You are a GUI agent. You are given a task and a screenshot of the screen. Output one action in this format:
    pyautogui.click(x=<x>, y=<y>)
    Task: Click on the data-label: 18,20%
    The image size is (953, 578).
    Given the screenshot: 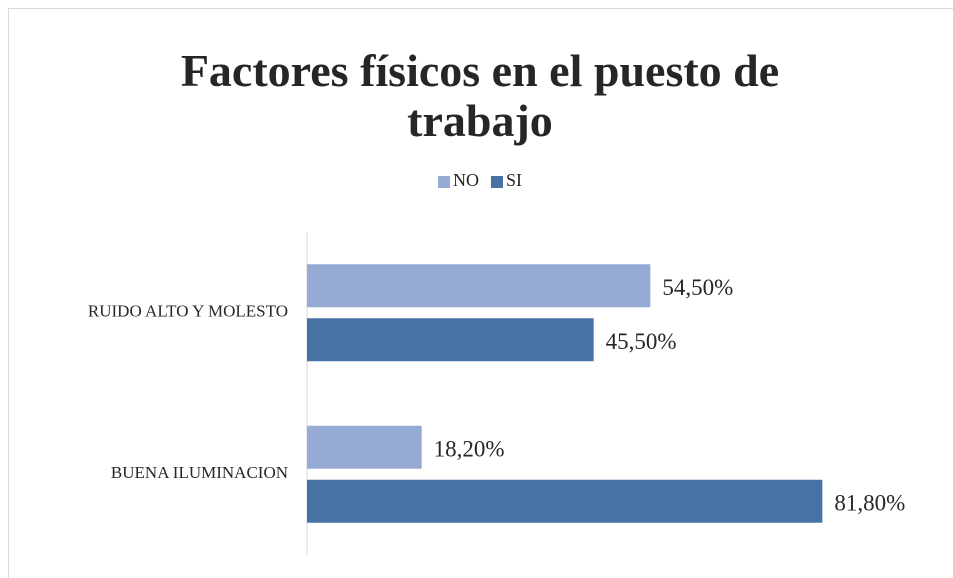 What is the action you would take?
    pyautogui.click(x=469, y=449)
    